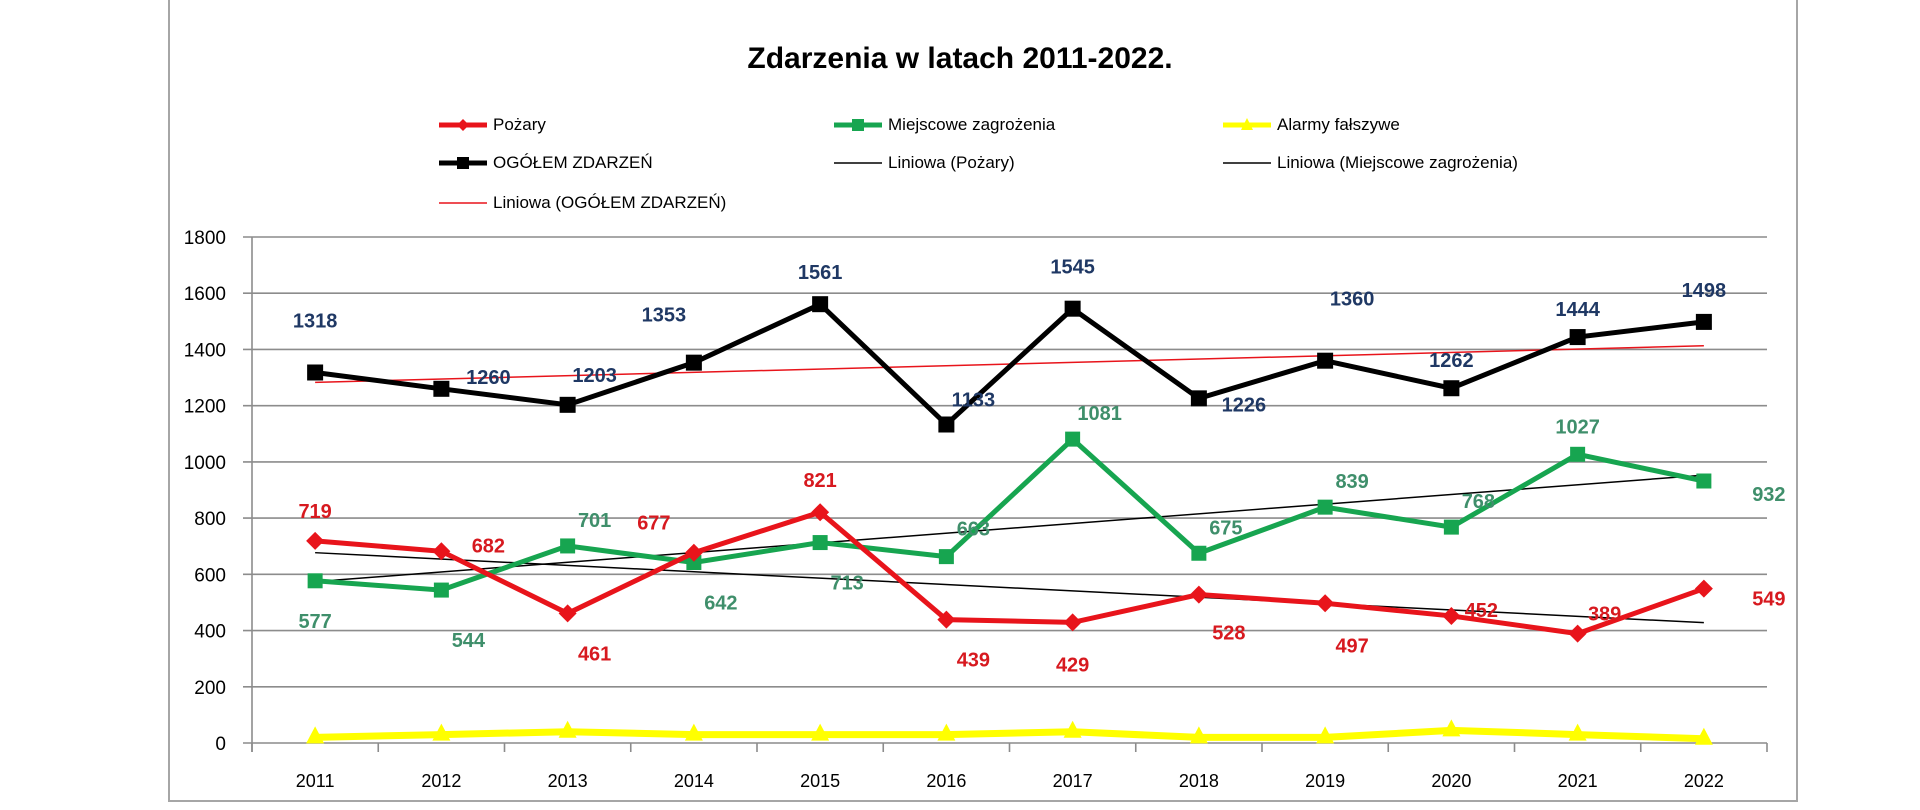  I want to click on legend-label: Liniowa (Miejscowe zagrożenia), so click(1397, 162).